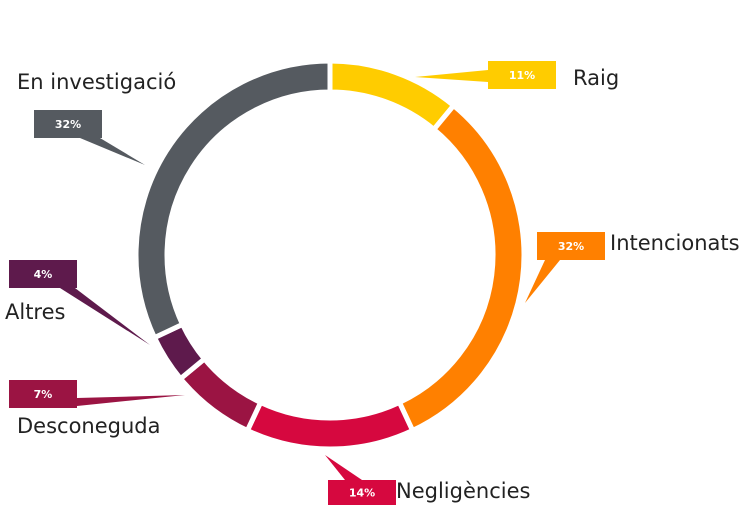 The image size is (745, 505). What do you see at coordinates (596, 78) in the screenshot?
I see `category-label: Raig` at bounding box center [596, 78].